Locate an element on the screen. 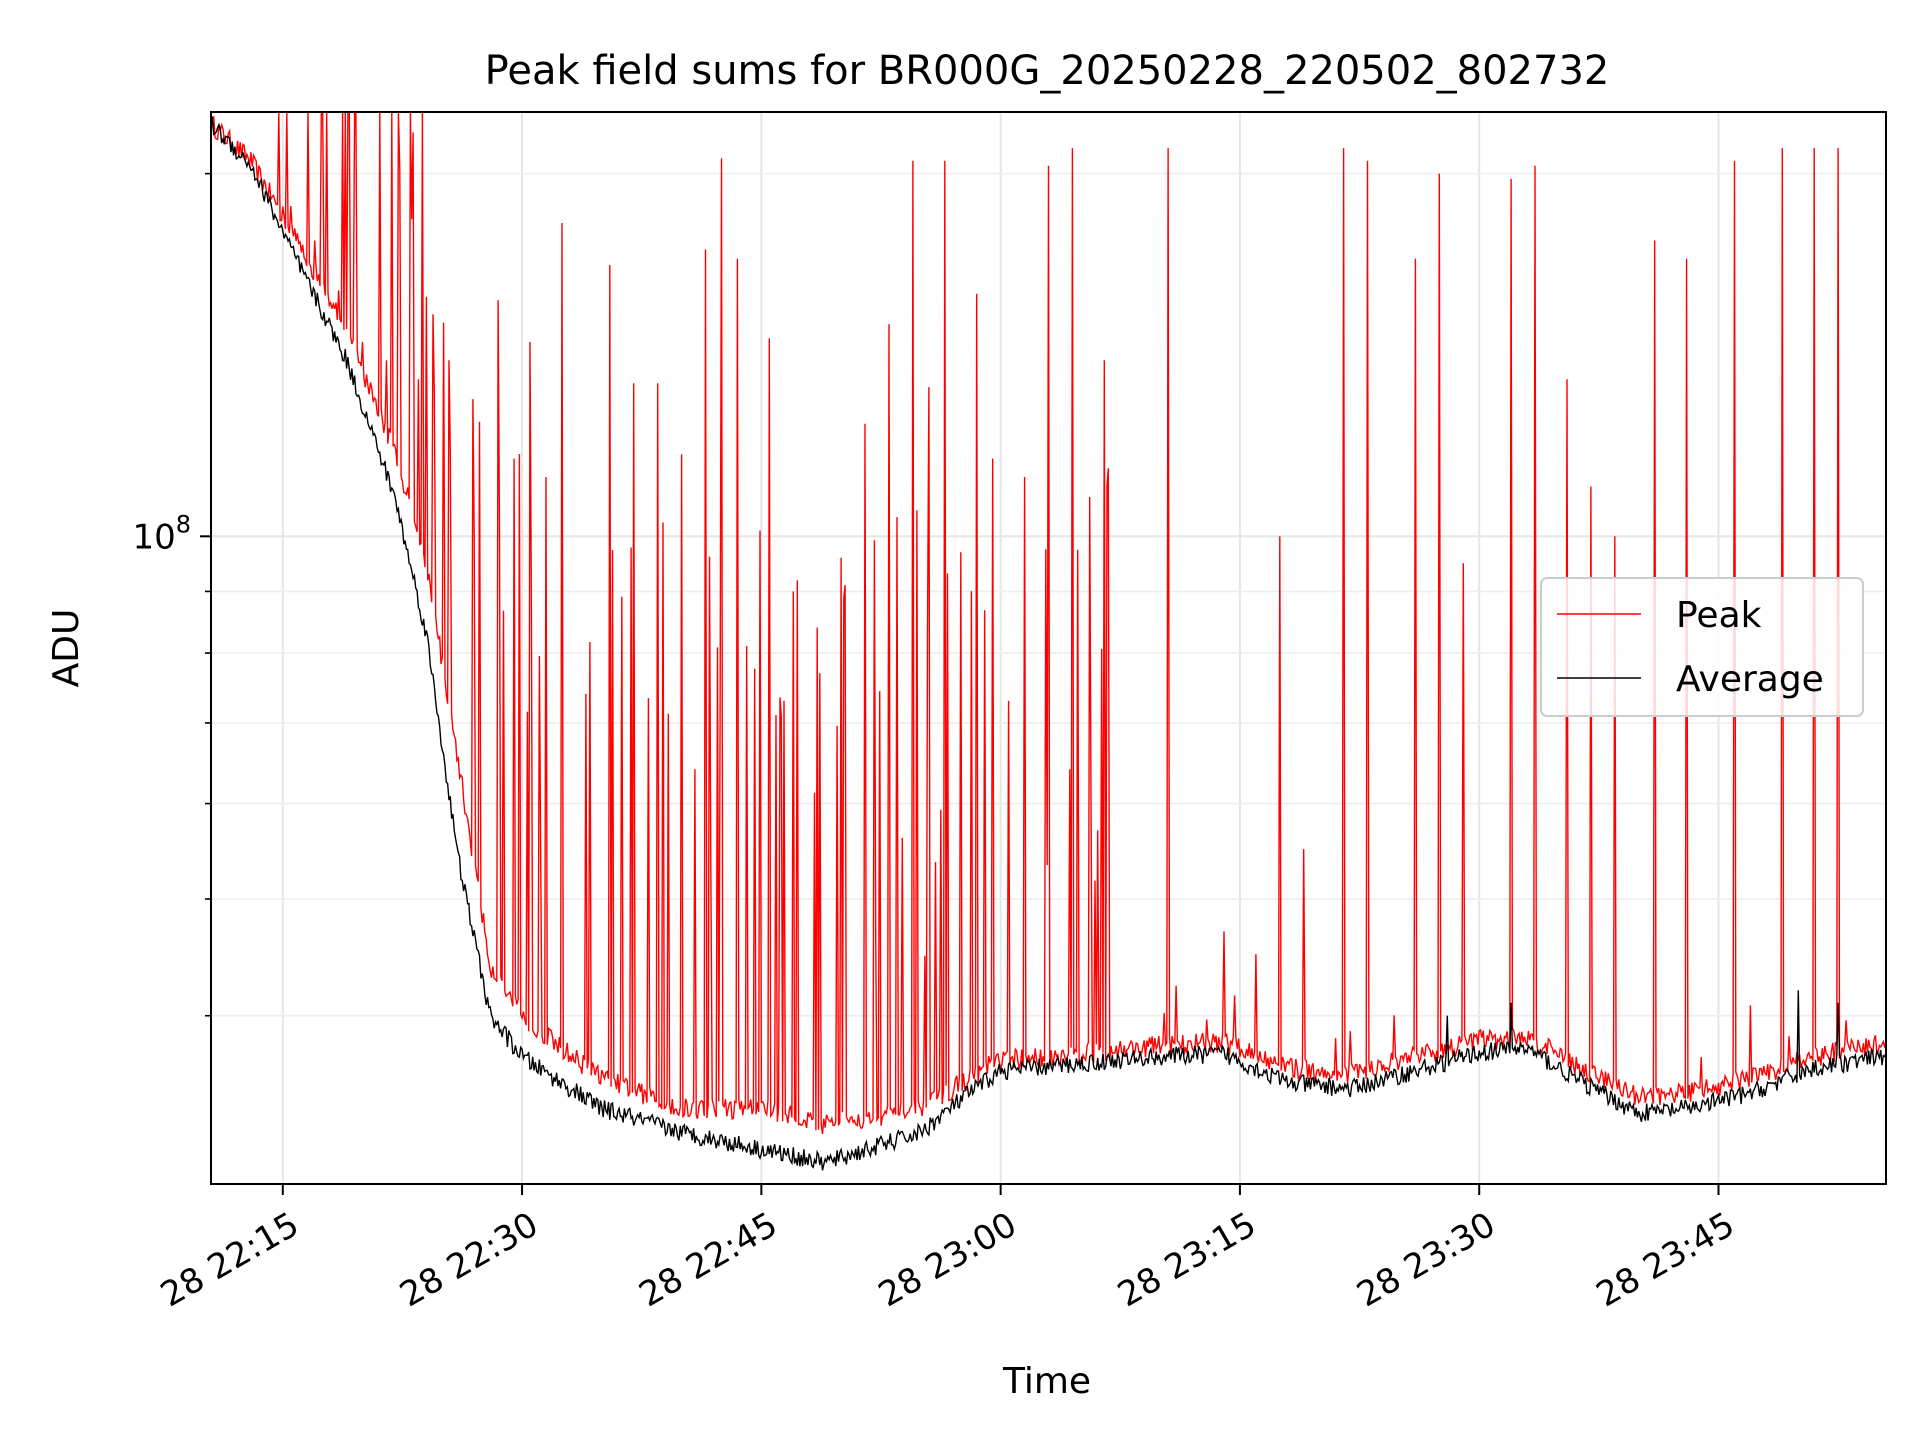  y-axis-label: ADU is located at coordinates (66, 648).